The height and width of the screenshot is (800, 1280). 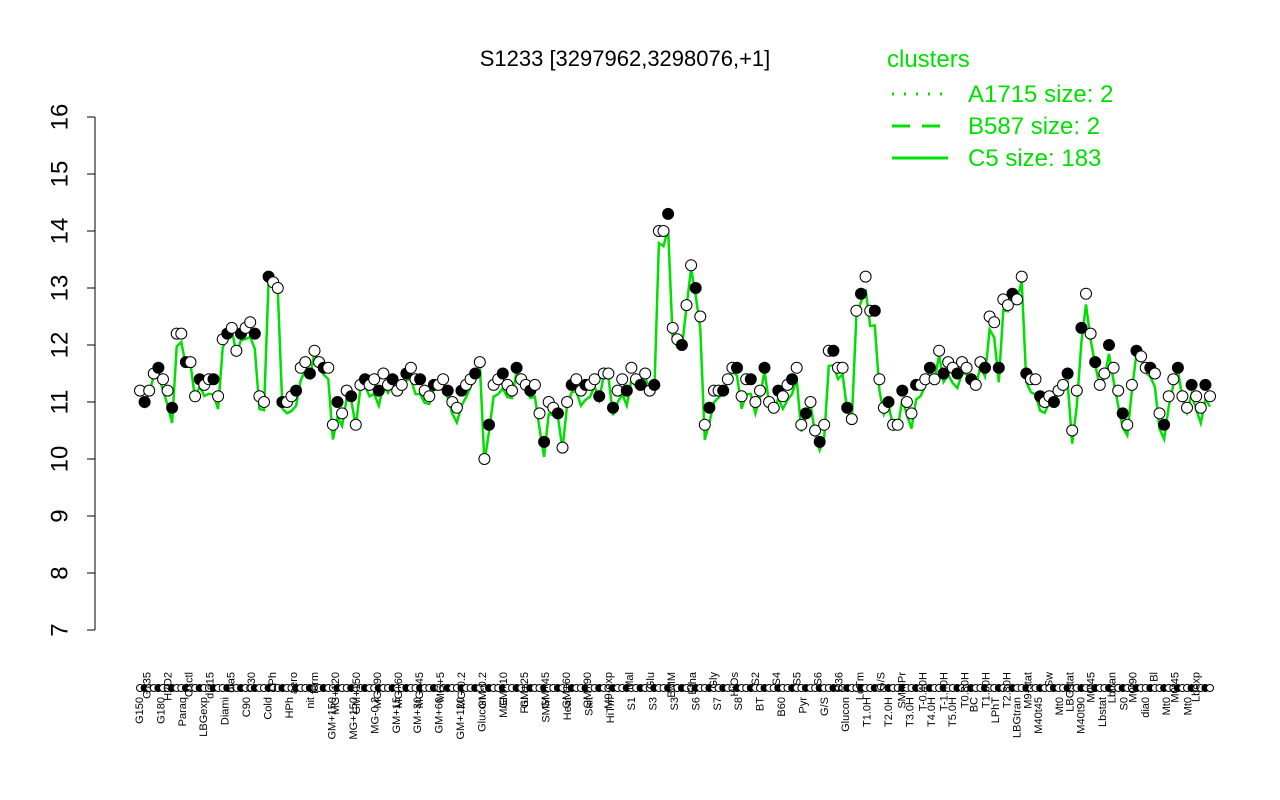 What do you see at coordinates (825, 706) in the screenshot?
I see `x-tick-label: G/S` at bounding box center [825, 706].